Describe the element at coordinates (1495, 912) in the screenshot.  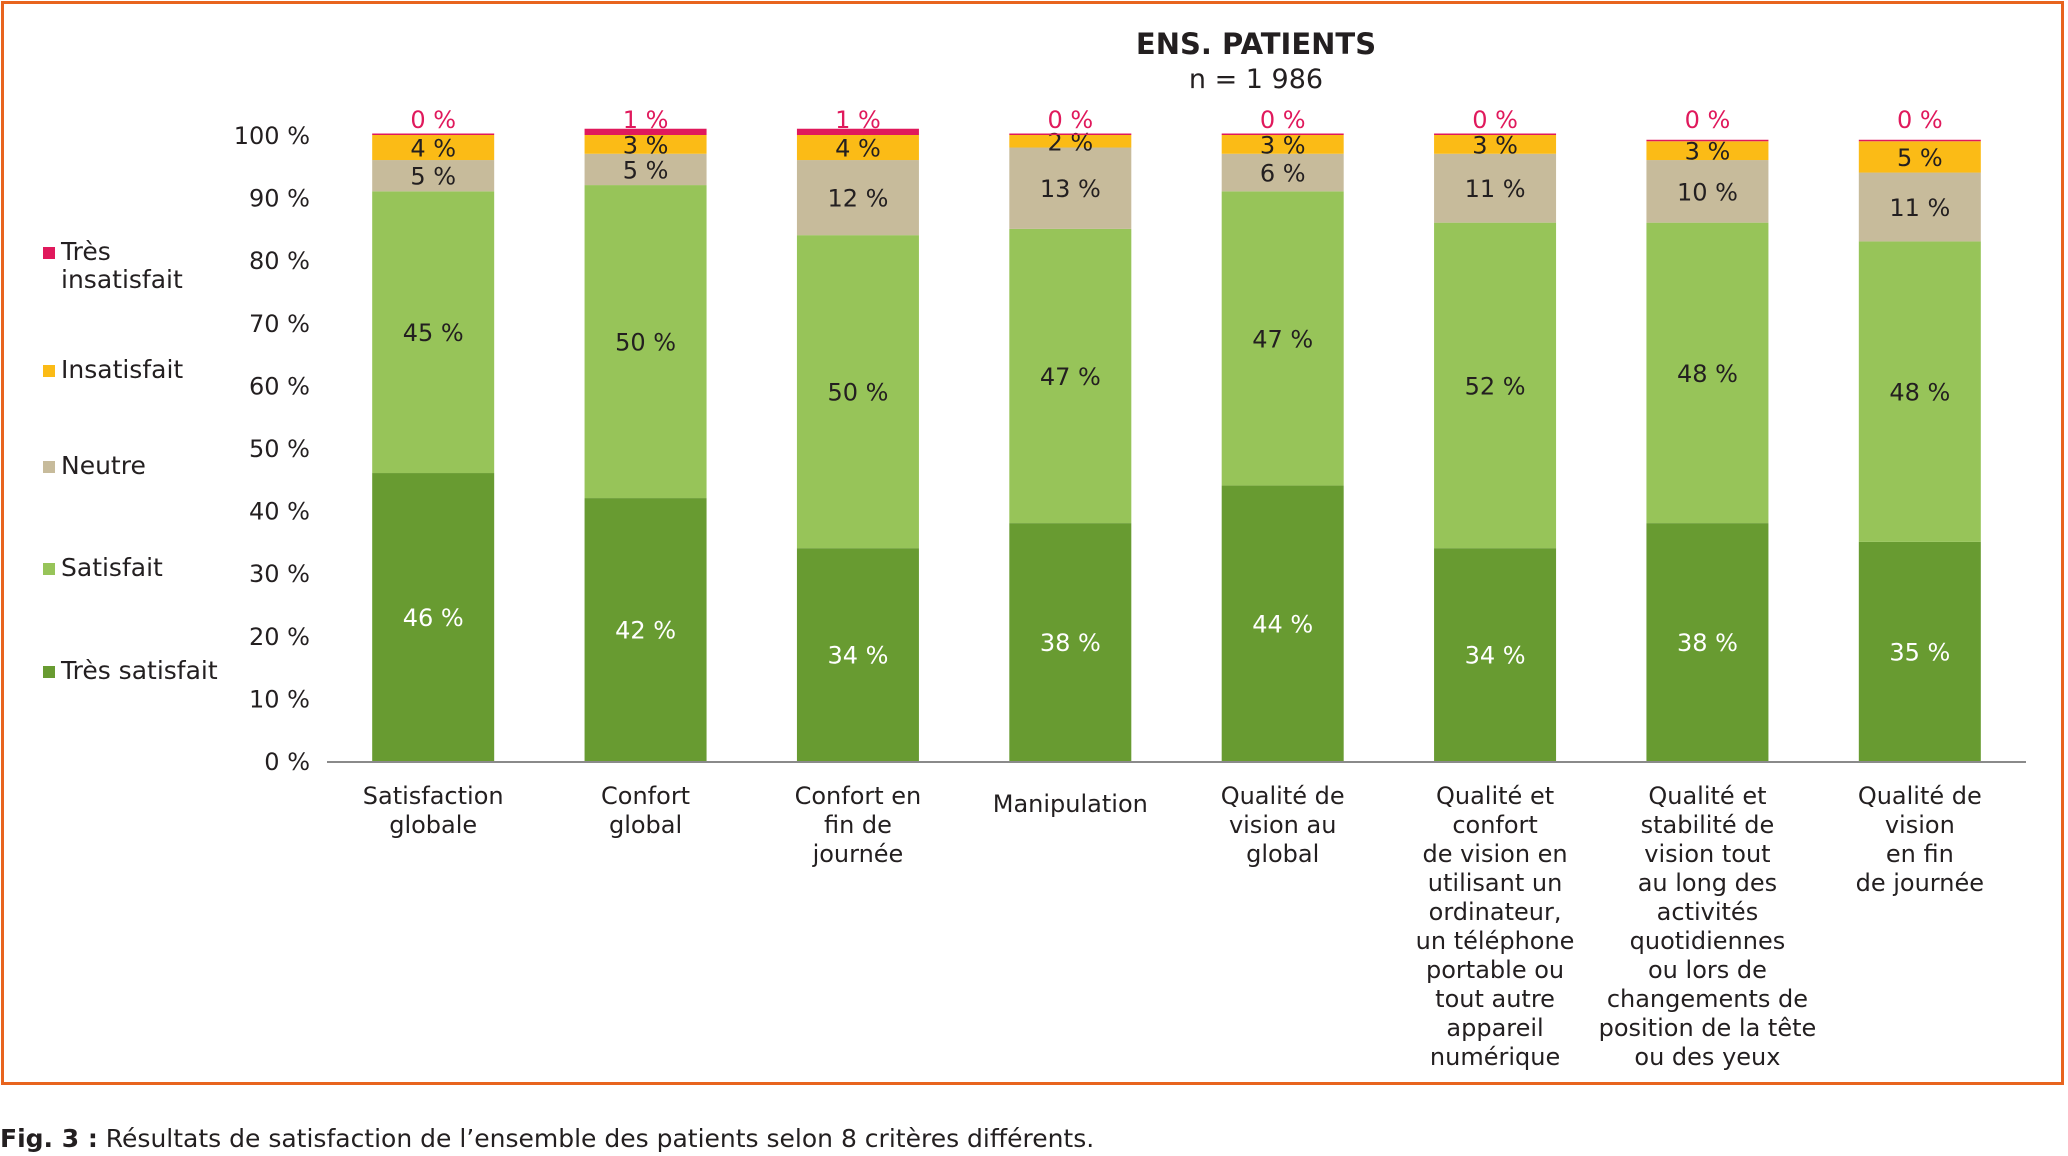
I see `x-tick-label: ordinateur,` at that location.